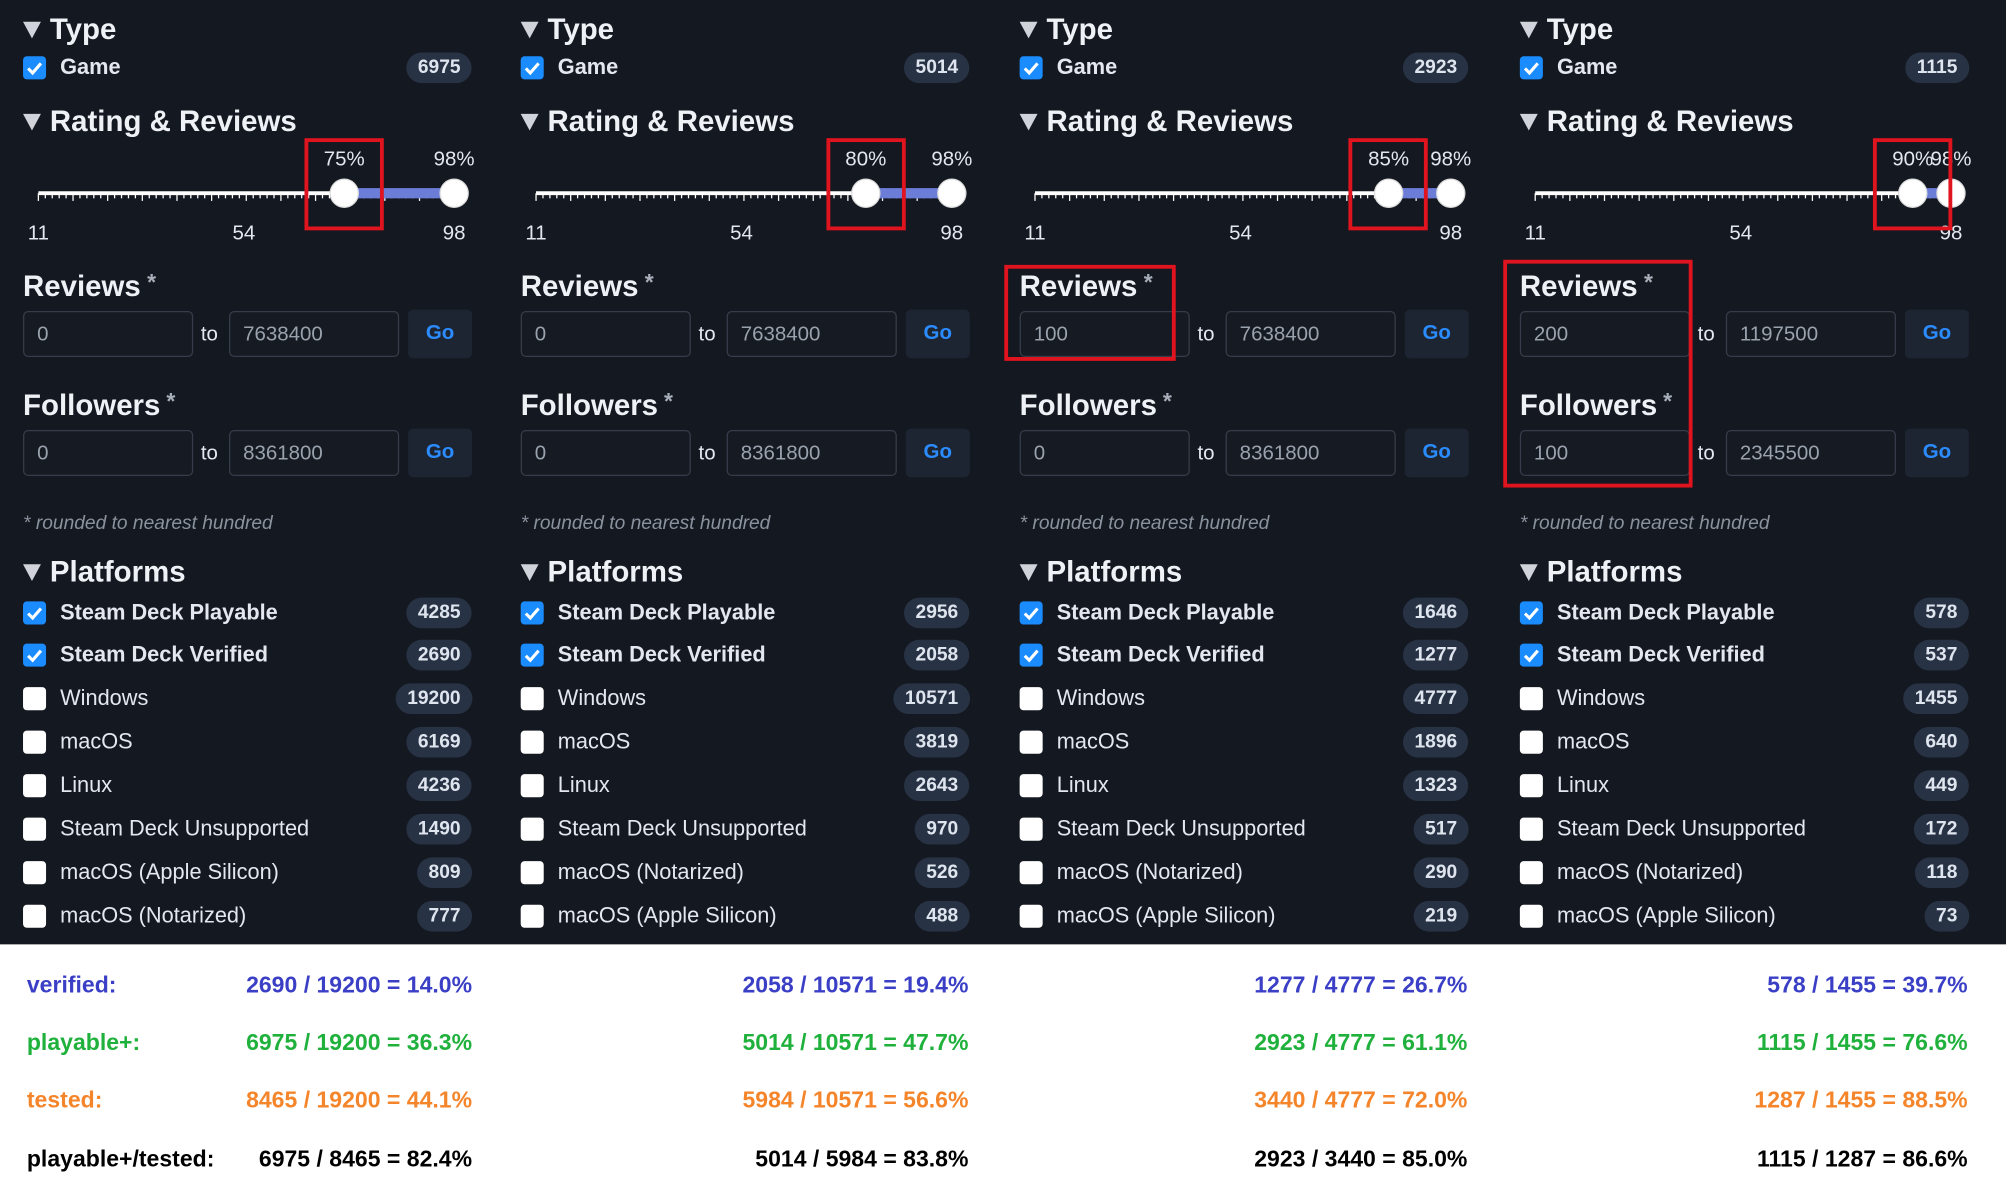 This screenshot has width=2006, height=1199. Describe the element at coordinates (1867, 984) in the screenshot. I see `stat-value: 578 / 1455 = 39.7%` at that location.